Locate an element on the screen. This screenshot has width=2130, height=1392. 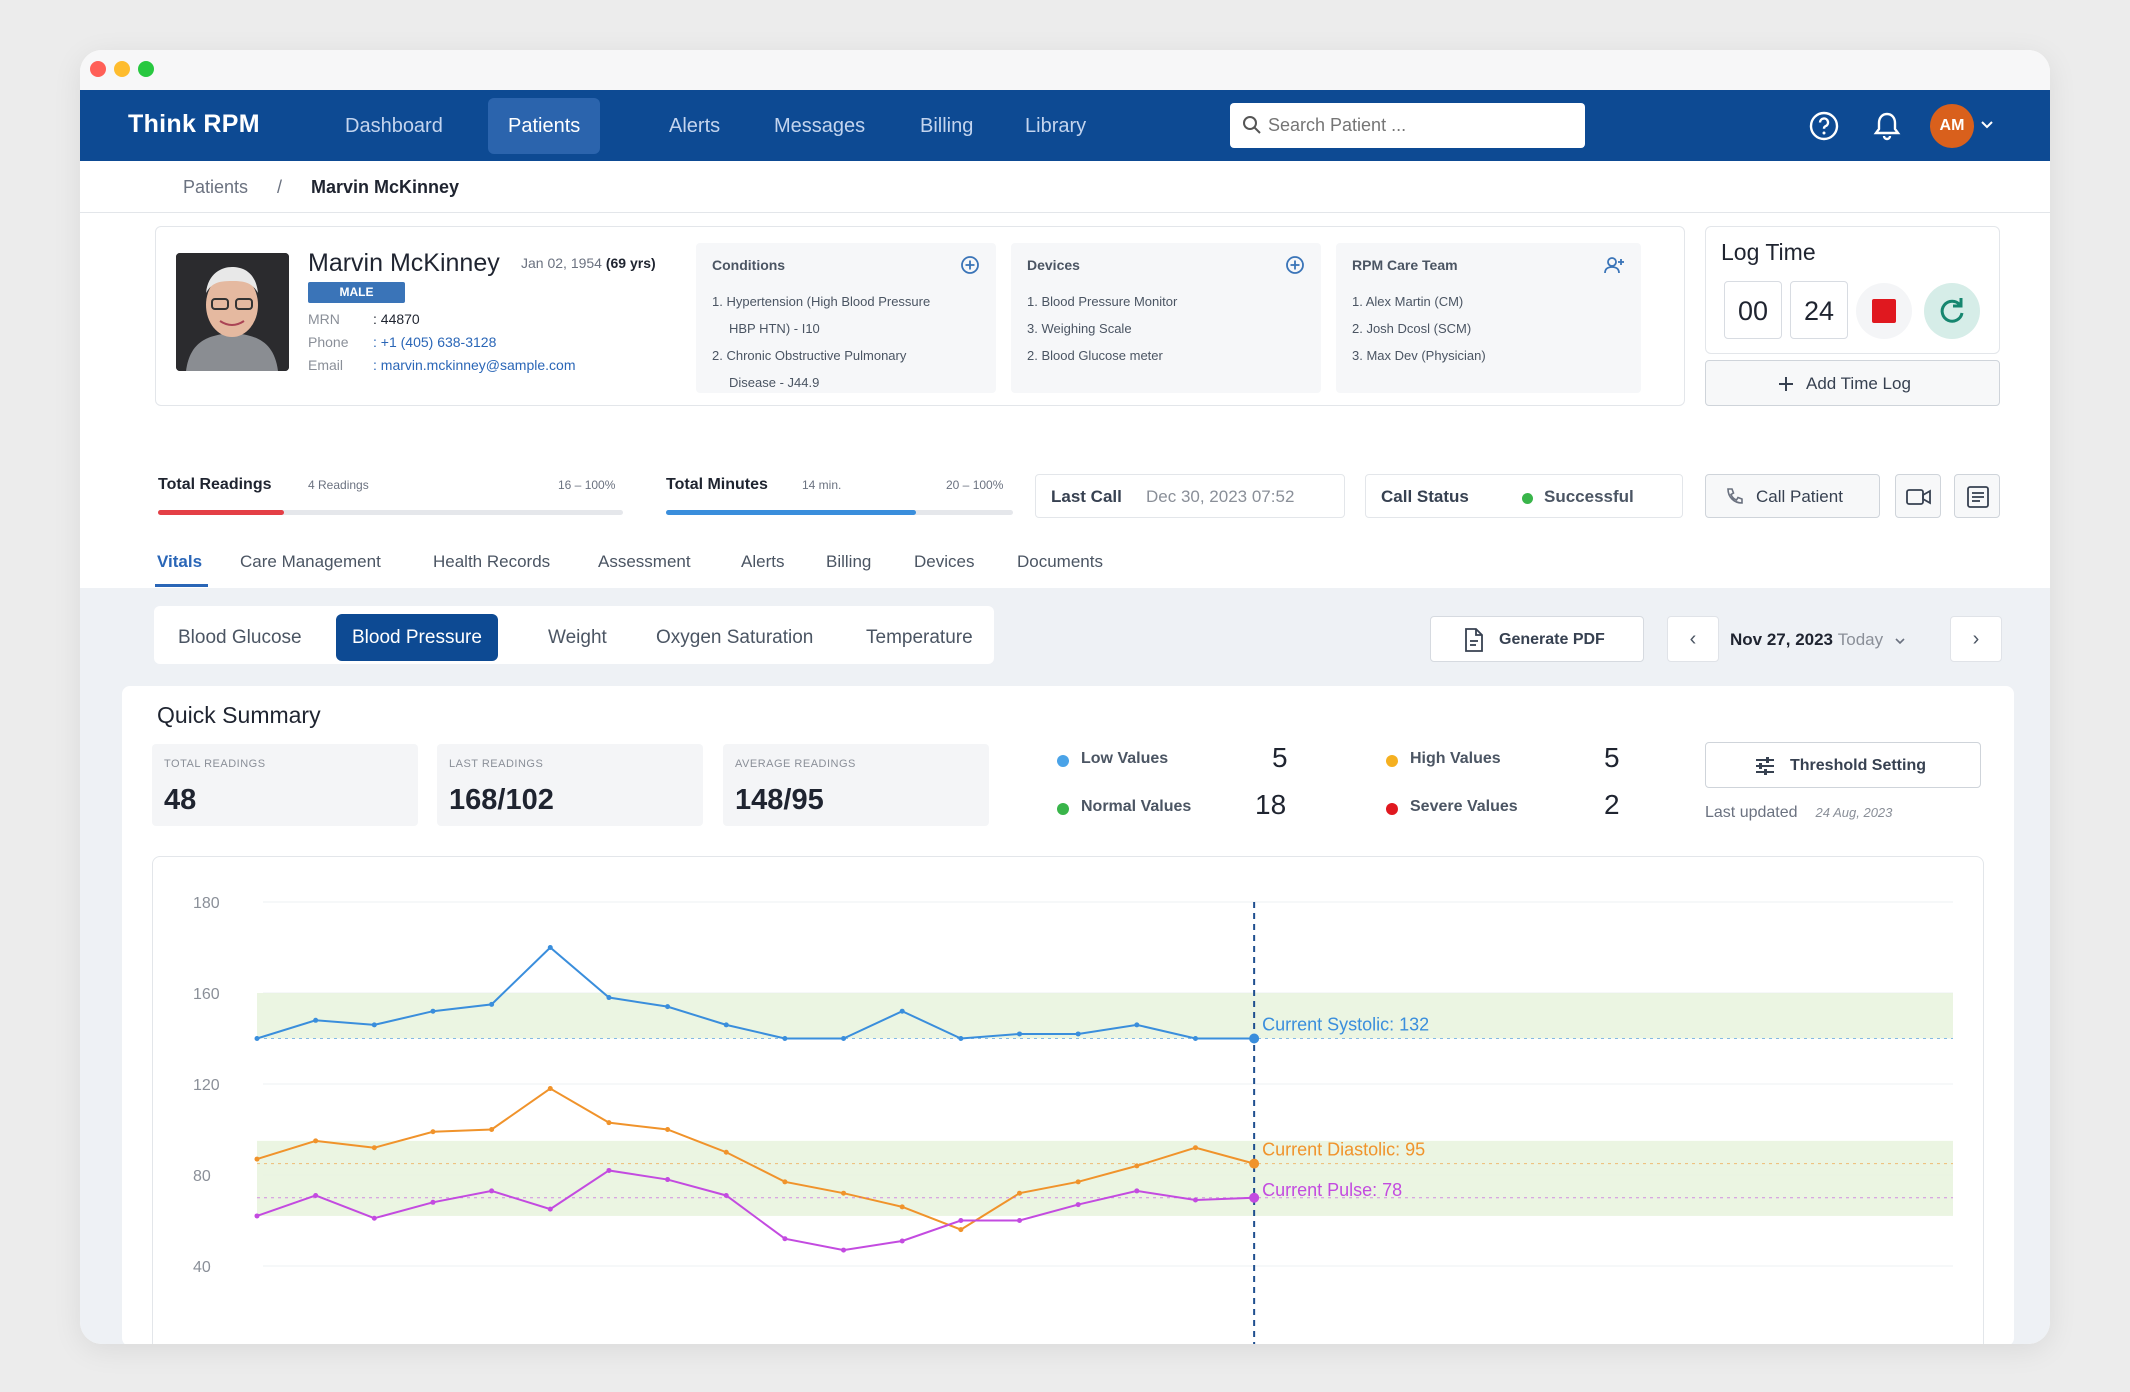
tab-alerts: Alerts is located at coordinates (763, 561).